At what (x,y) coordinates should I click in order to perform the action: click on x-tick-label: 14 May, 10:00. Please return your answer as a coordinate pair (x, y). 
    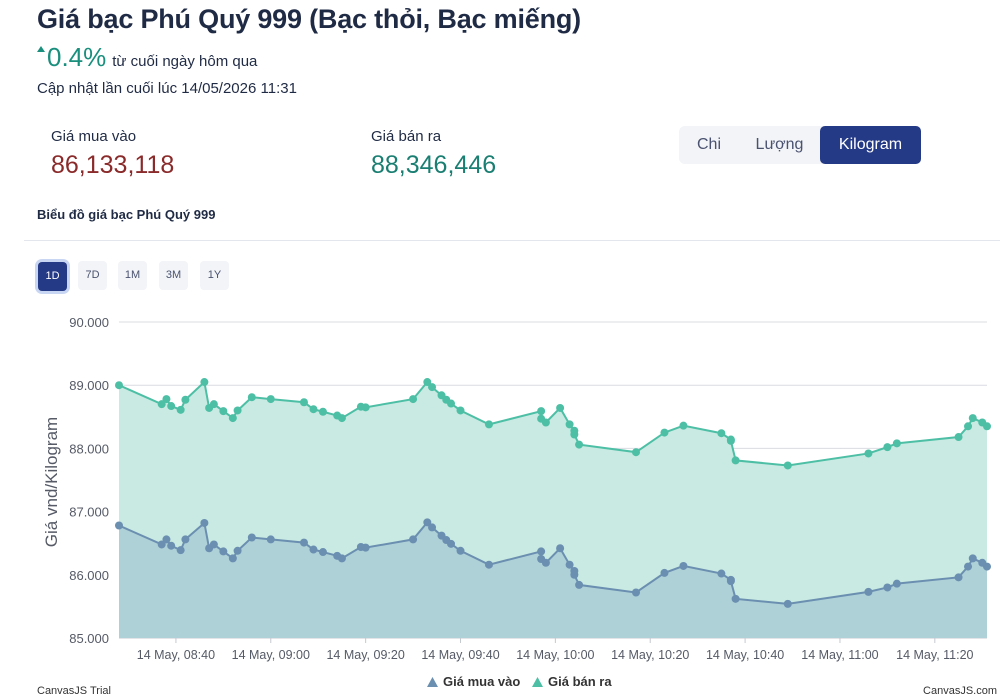
    Looking at the image, I should click on (555, 655).